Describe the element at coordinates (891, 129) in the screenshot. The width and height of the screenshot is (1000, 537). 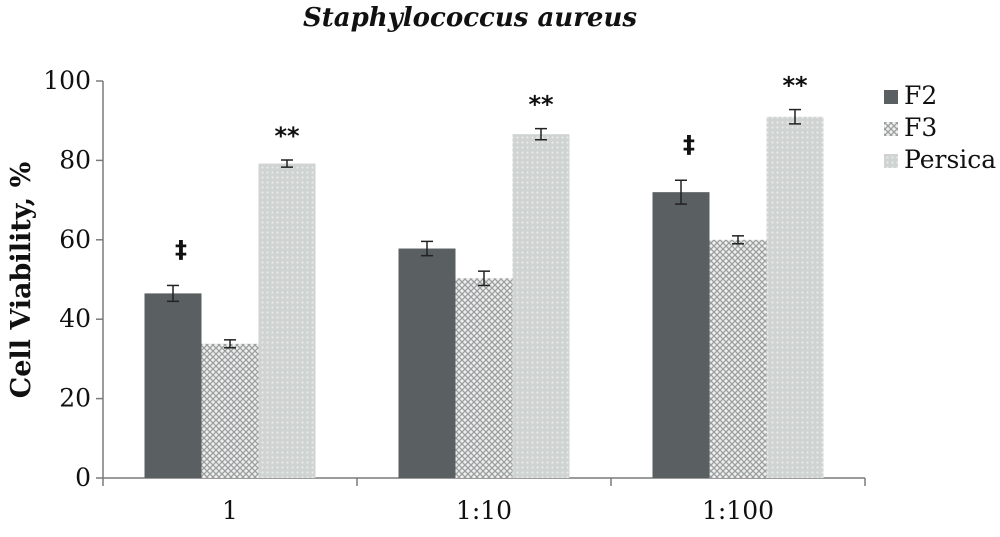
I see `legend-swatch-f3` at that location.